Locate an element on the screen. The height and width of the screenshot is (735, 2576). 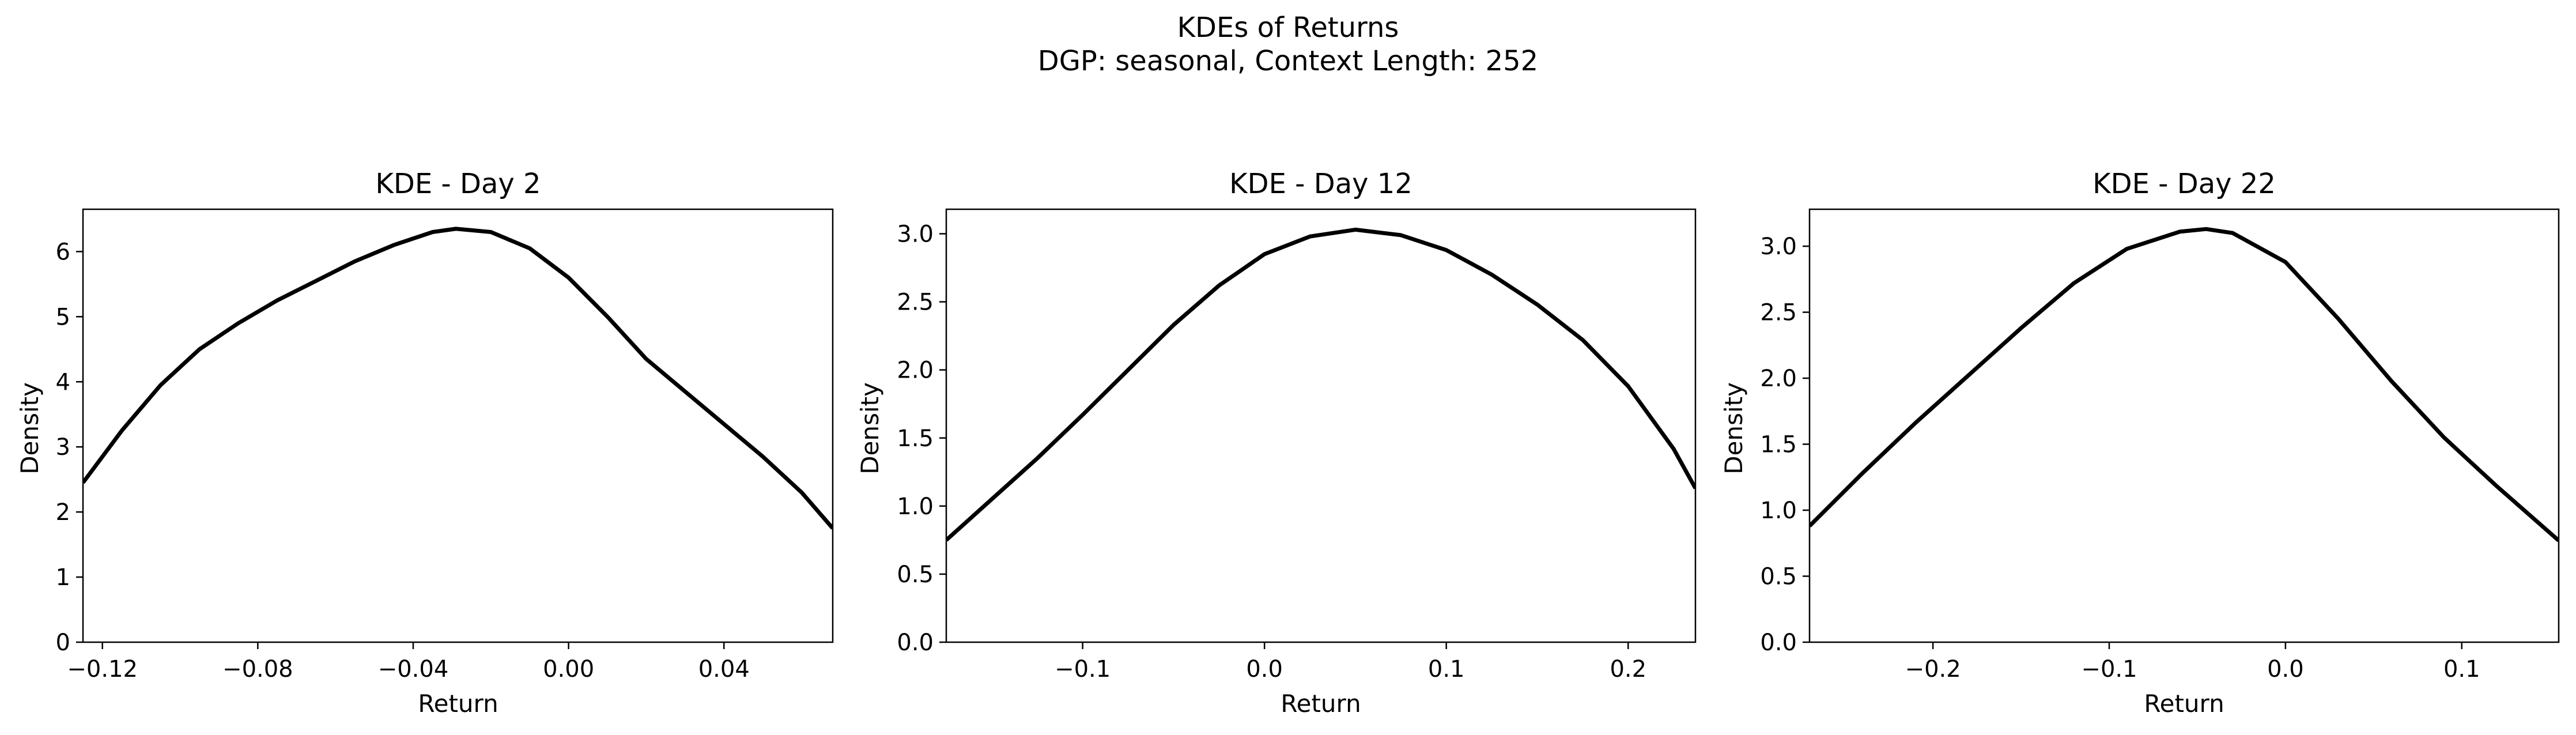
figure-title-line-2: DGP: seasonal, Context Length: 252 is located at coordinates (1288, 61).